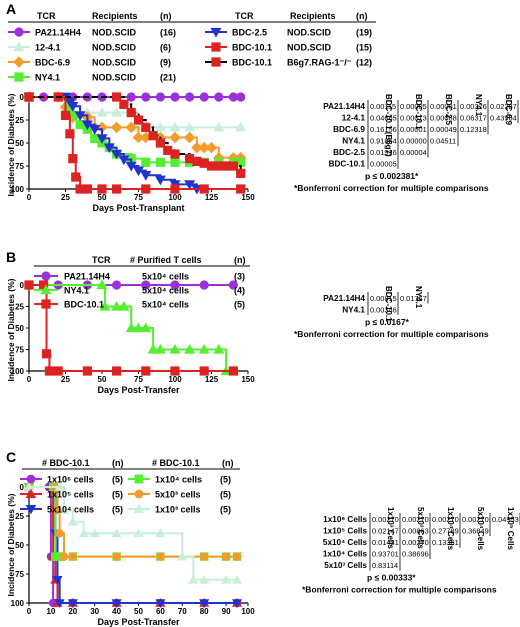 The height and width of the screenshot is (627, 520). I want to click on table-col-header: 5x10⁴ Cells, so click(480, 529).